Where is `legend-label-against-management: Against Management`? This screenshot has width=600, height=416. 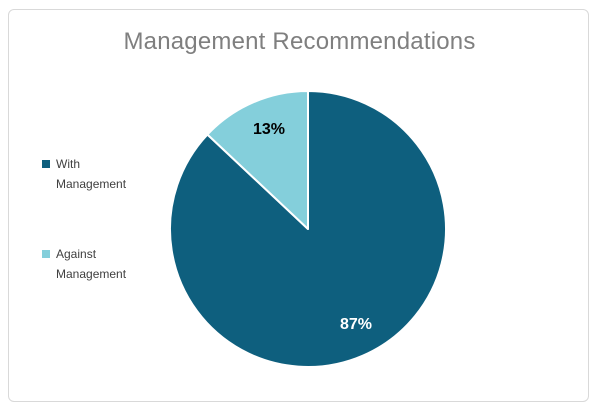 legend-label-against-management: Against Management is located at coordinates (91, 264).